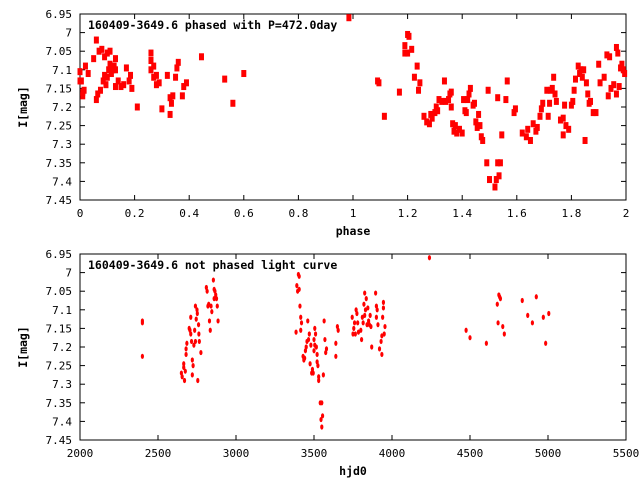 The image size is (640, 480). What do you see at coordinates (548, 453) in the screenshot?
I see `x-tick-label: 5000` at bounding box center [548, 453].